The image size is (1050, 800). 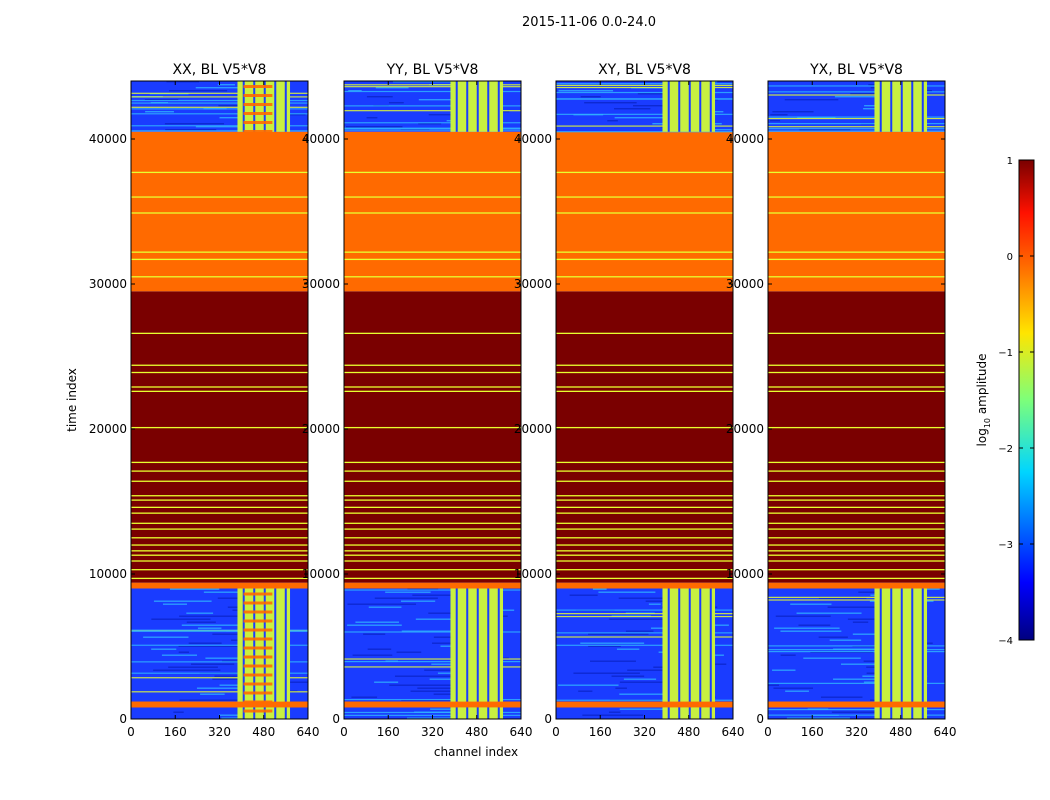 I want to click on panel-title: YX, BL V5*V8, so click(x=856, y=70).